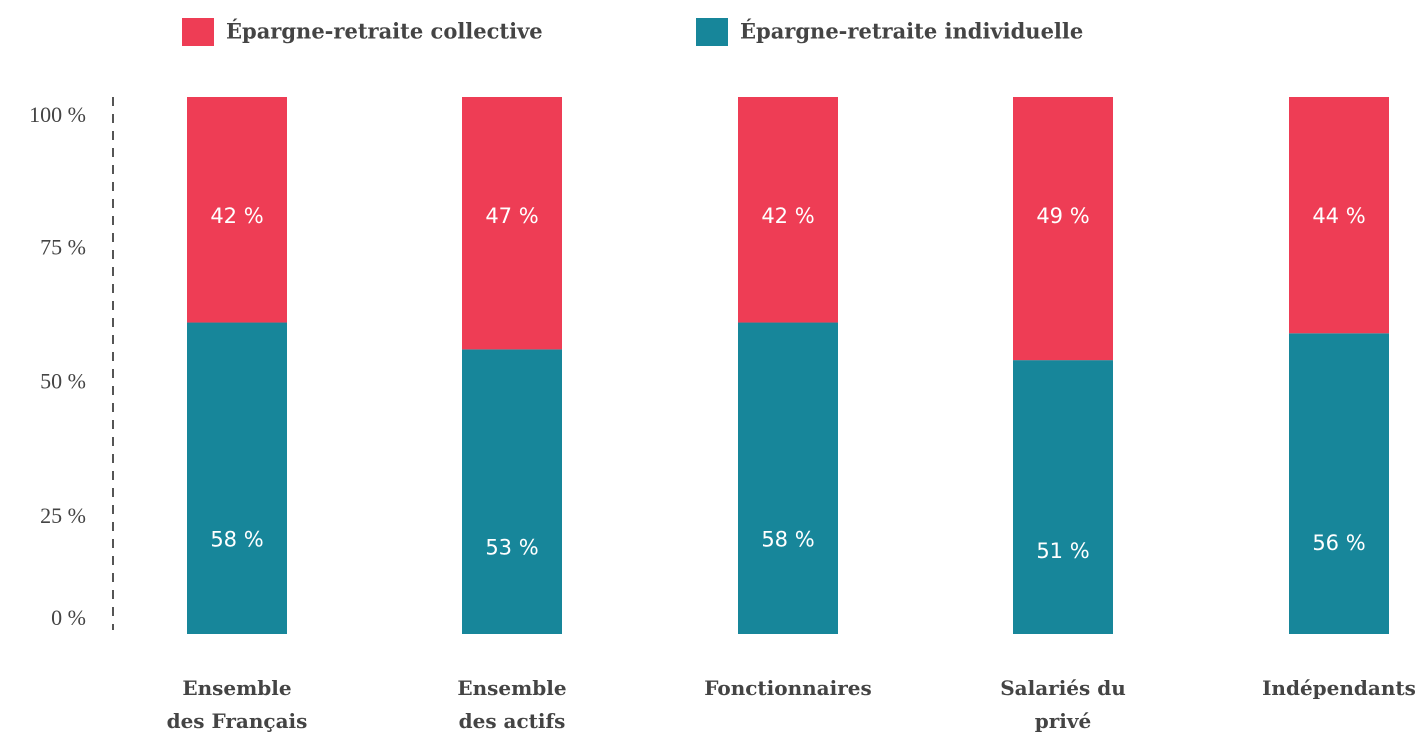  I want to click on value-label: 51 %, so click(1062, 551).